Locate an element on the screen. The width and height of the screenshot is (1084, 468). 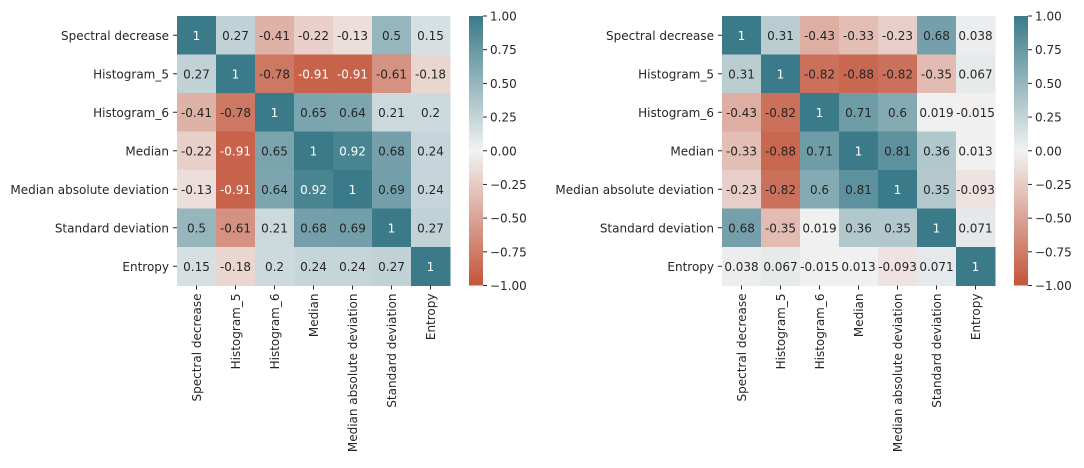
cell-value-label: 0.31 is located at coordinates (780, 36).